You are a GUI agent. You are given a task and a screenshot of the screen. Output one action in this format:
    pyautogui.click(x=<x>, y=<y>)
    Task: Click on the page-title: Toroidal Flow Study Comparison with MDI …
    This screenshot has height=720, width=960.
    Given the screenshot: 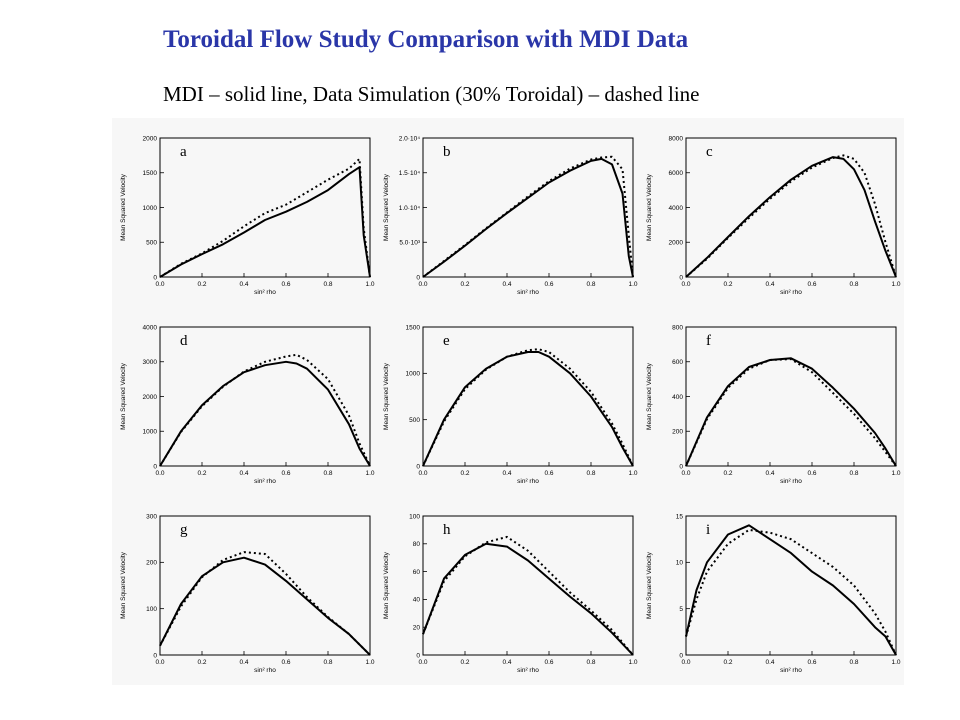 What is the action you would take?
    pyautogui.click(x=426, y=39)
    